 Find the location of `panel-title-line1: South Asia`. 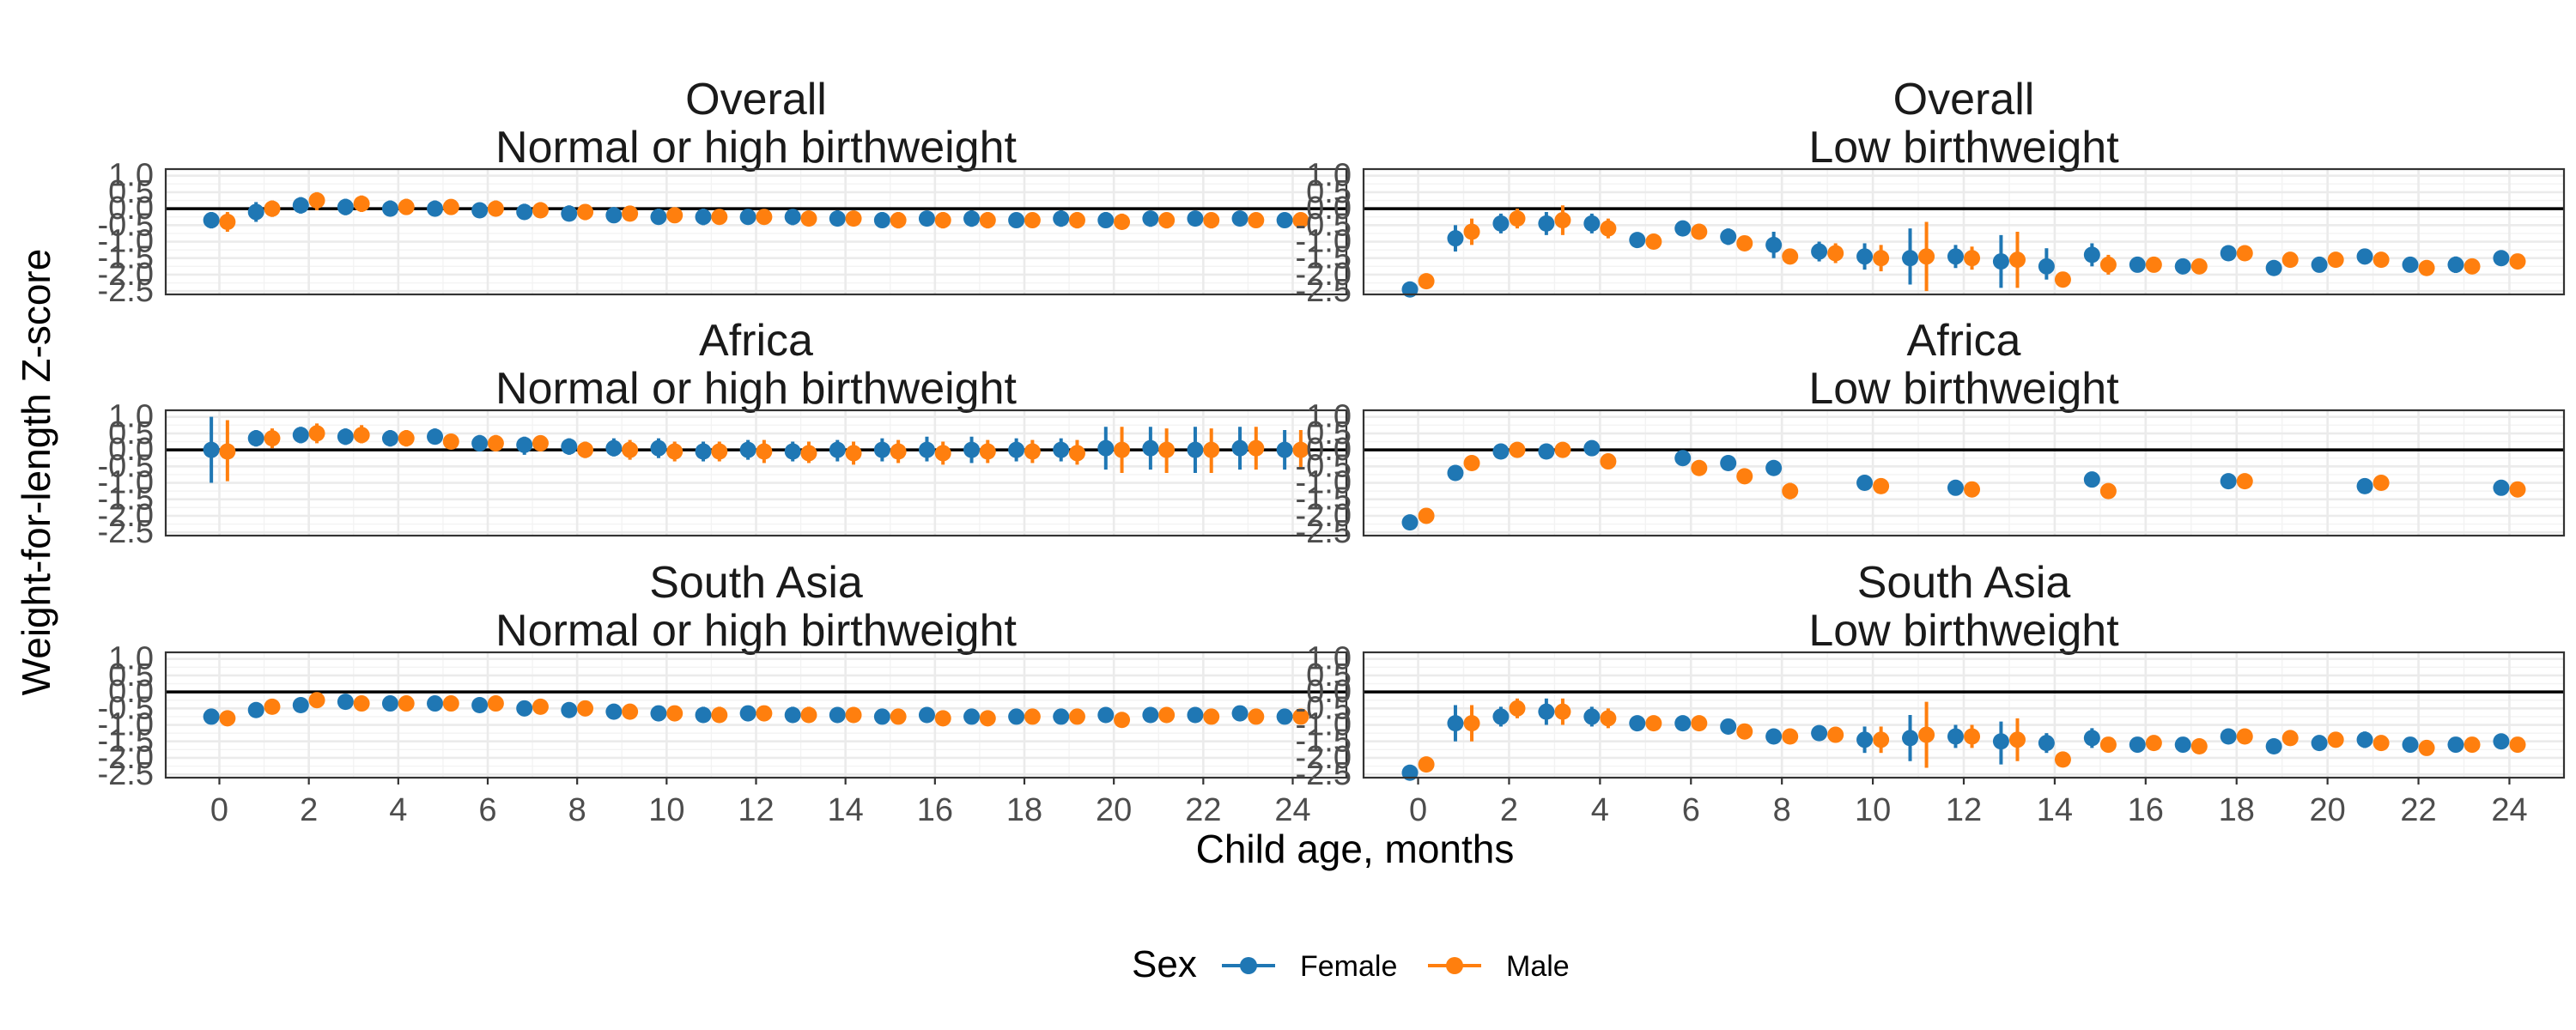

panel-title-line1: South Asia is located at coordinates (756, 583).